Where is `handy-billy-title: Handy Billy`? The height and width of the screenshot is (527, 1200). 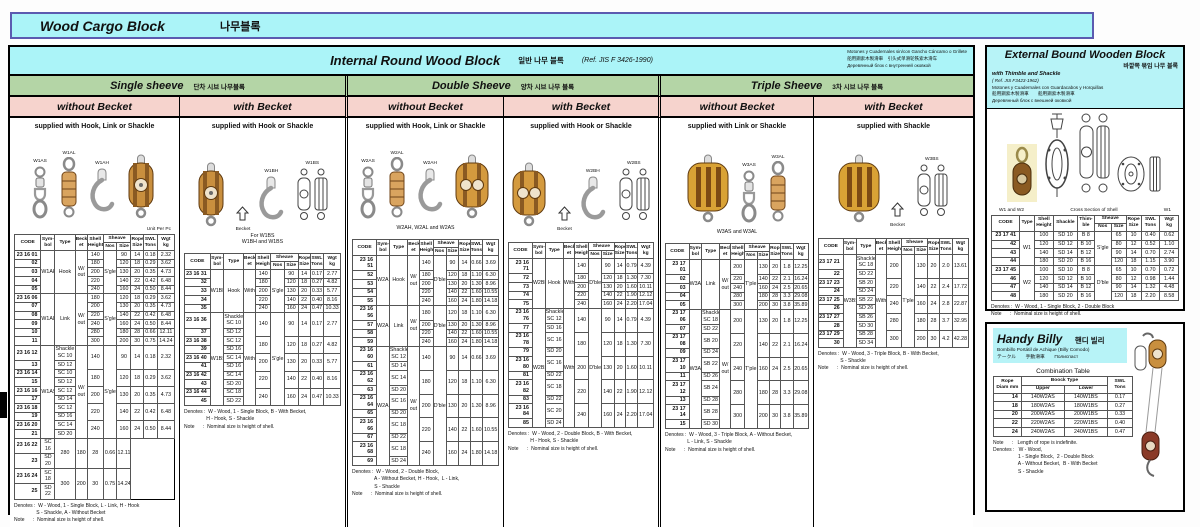 handy-billy-title: Handy Billy is located at coordinates (1030, 339).